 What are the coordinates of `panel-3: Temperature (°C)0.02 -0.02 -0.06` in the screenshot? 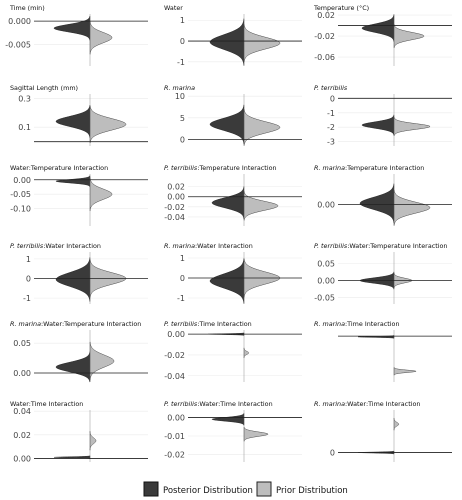 It's located at (382, 35).